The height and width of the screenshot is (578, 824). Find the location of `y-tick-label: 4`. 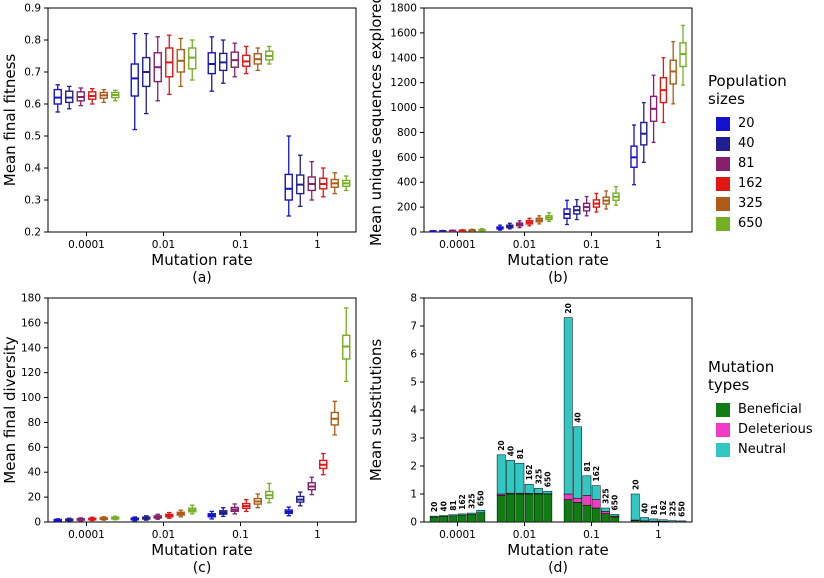

y-tick-label: 4 is located at coordinates (413, 411).